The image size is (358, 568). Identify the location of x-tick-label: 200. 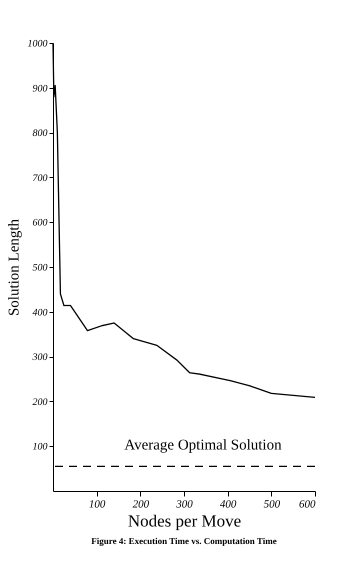
(141, 504).